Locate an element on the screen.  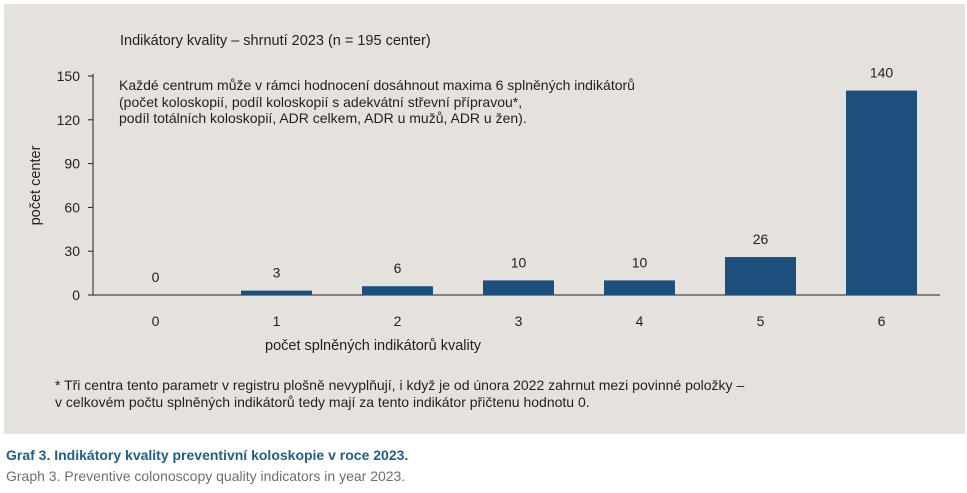
bar-value-label: 3 is located at coordinates (277, 273).